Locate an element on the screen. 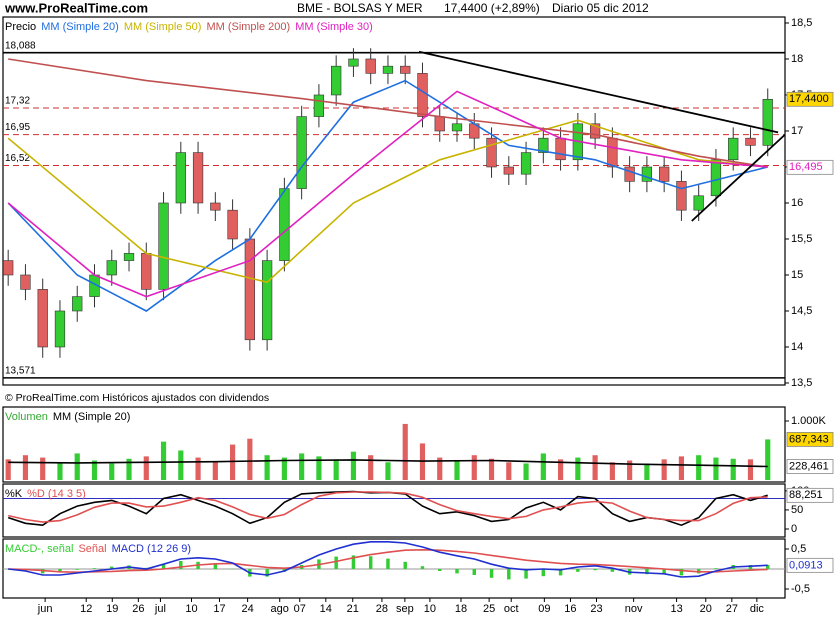 This screenshot has width=835, height=625. x-tick-label: 19 is located at coordinates (112, 609).